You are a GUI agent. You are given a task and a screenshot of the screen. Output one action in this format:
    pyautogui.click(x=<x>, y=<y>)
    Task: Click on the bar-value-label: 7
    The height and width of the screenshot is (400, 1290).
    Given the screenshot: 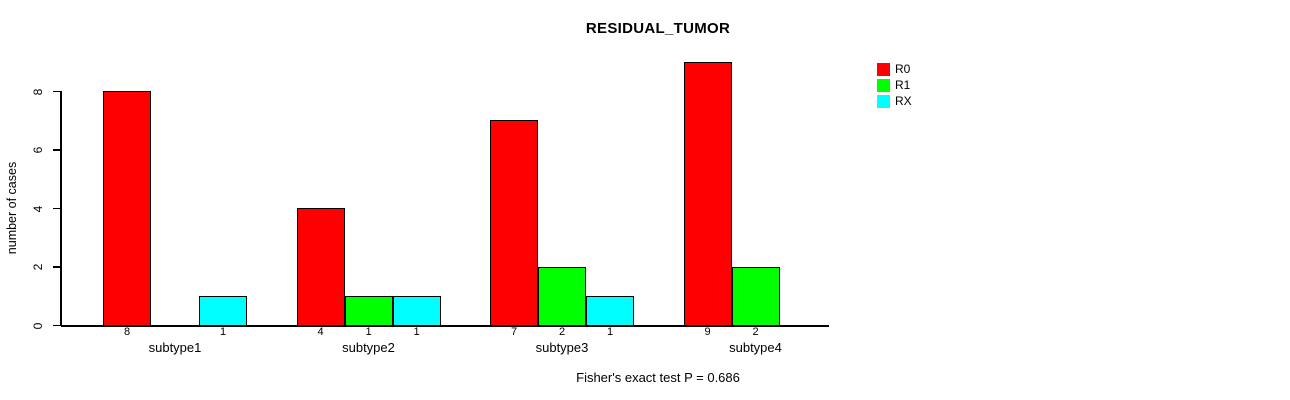 What is the action you would take?
    pyautogui.click(x=514, y=332)
    